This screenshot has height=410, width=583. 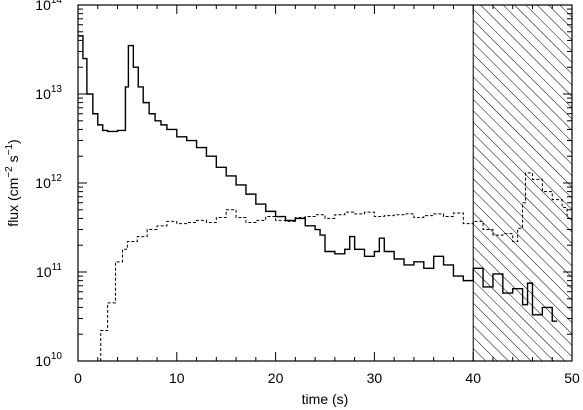 What do you see at coordinates (325, 399) in the screenshot?
I see `x-axis-label: time (s)` at bounding box center [325, 399].